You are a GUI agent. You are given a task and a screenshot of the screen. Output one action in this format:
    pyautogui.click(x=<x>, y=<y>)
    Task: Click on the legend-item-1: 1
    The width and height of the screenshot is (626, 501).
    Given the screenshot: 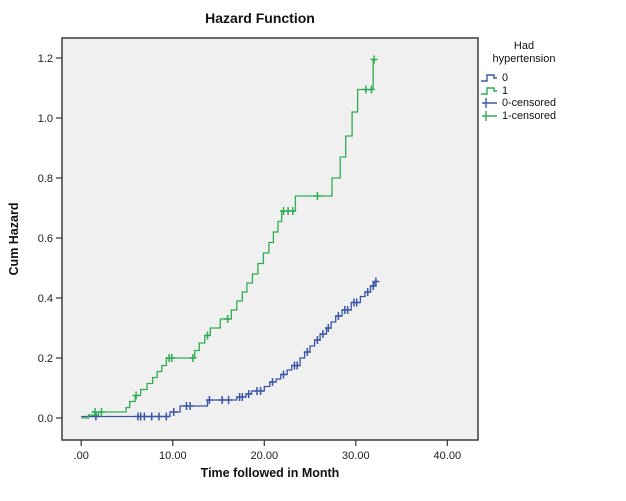 What is the action you would take?
    pyautogui.click(x=551, y=91)
    